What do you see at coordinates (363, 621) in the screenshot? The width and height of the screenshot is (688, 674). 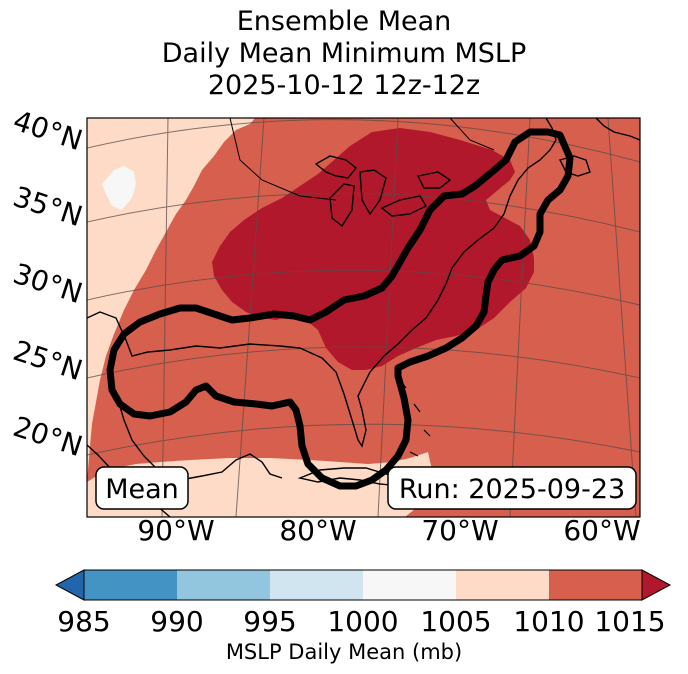 I see `colorbar-tick-1000: 1000` at bounding box center [363, 621].